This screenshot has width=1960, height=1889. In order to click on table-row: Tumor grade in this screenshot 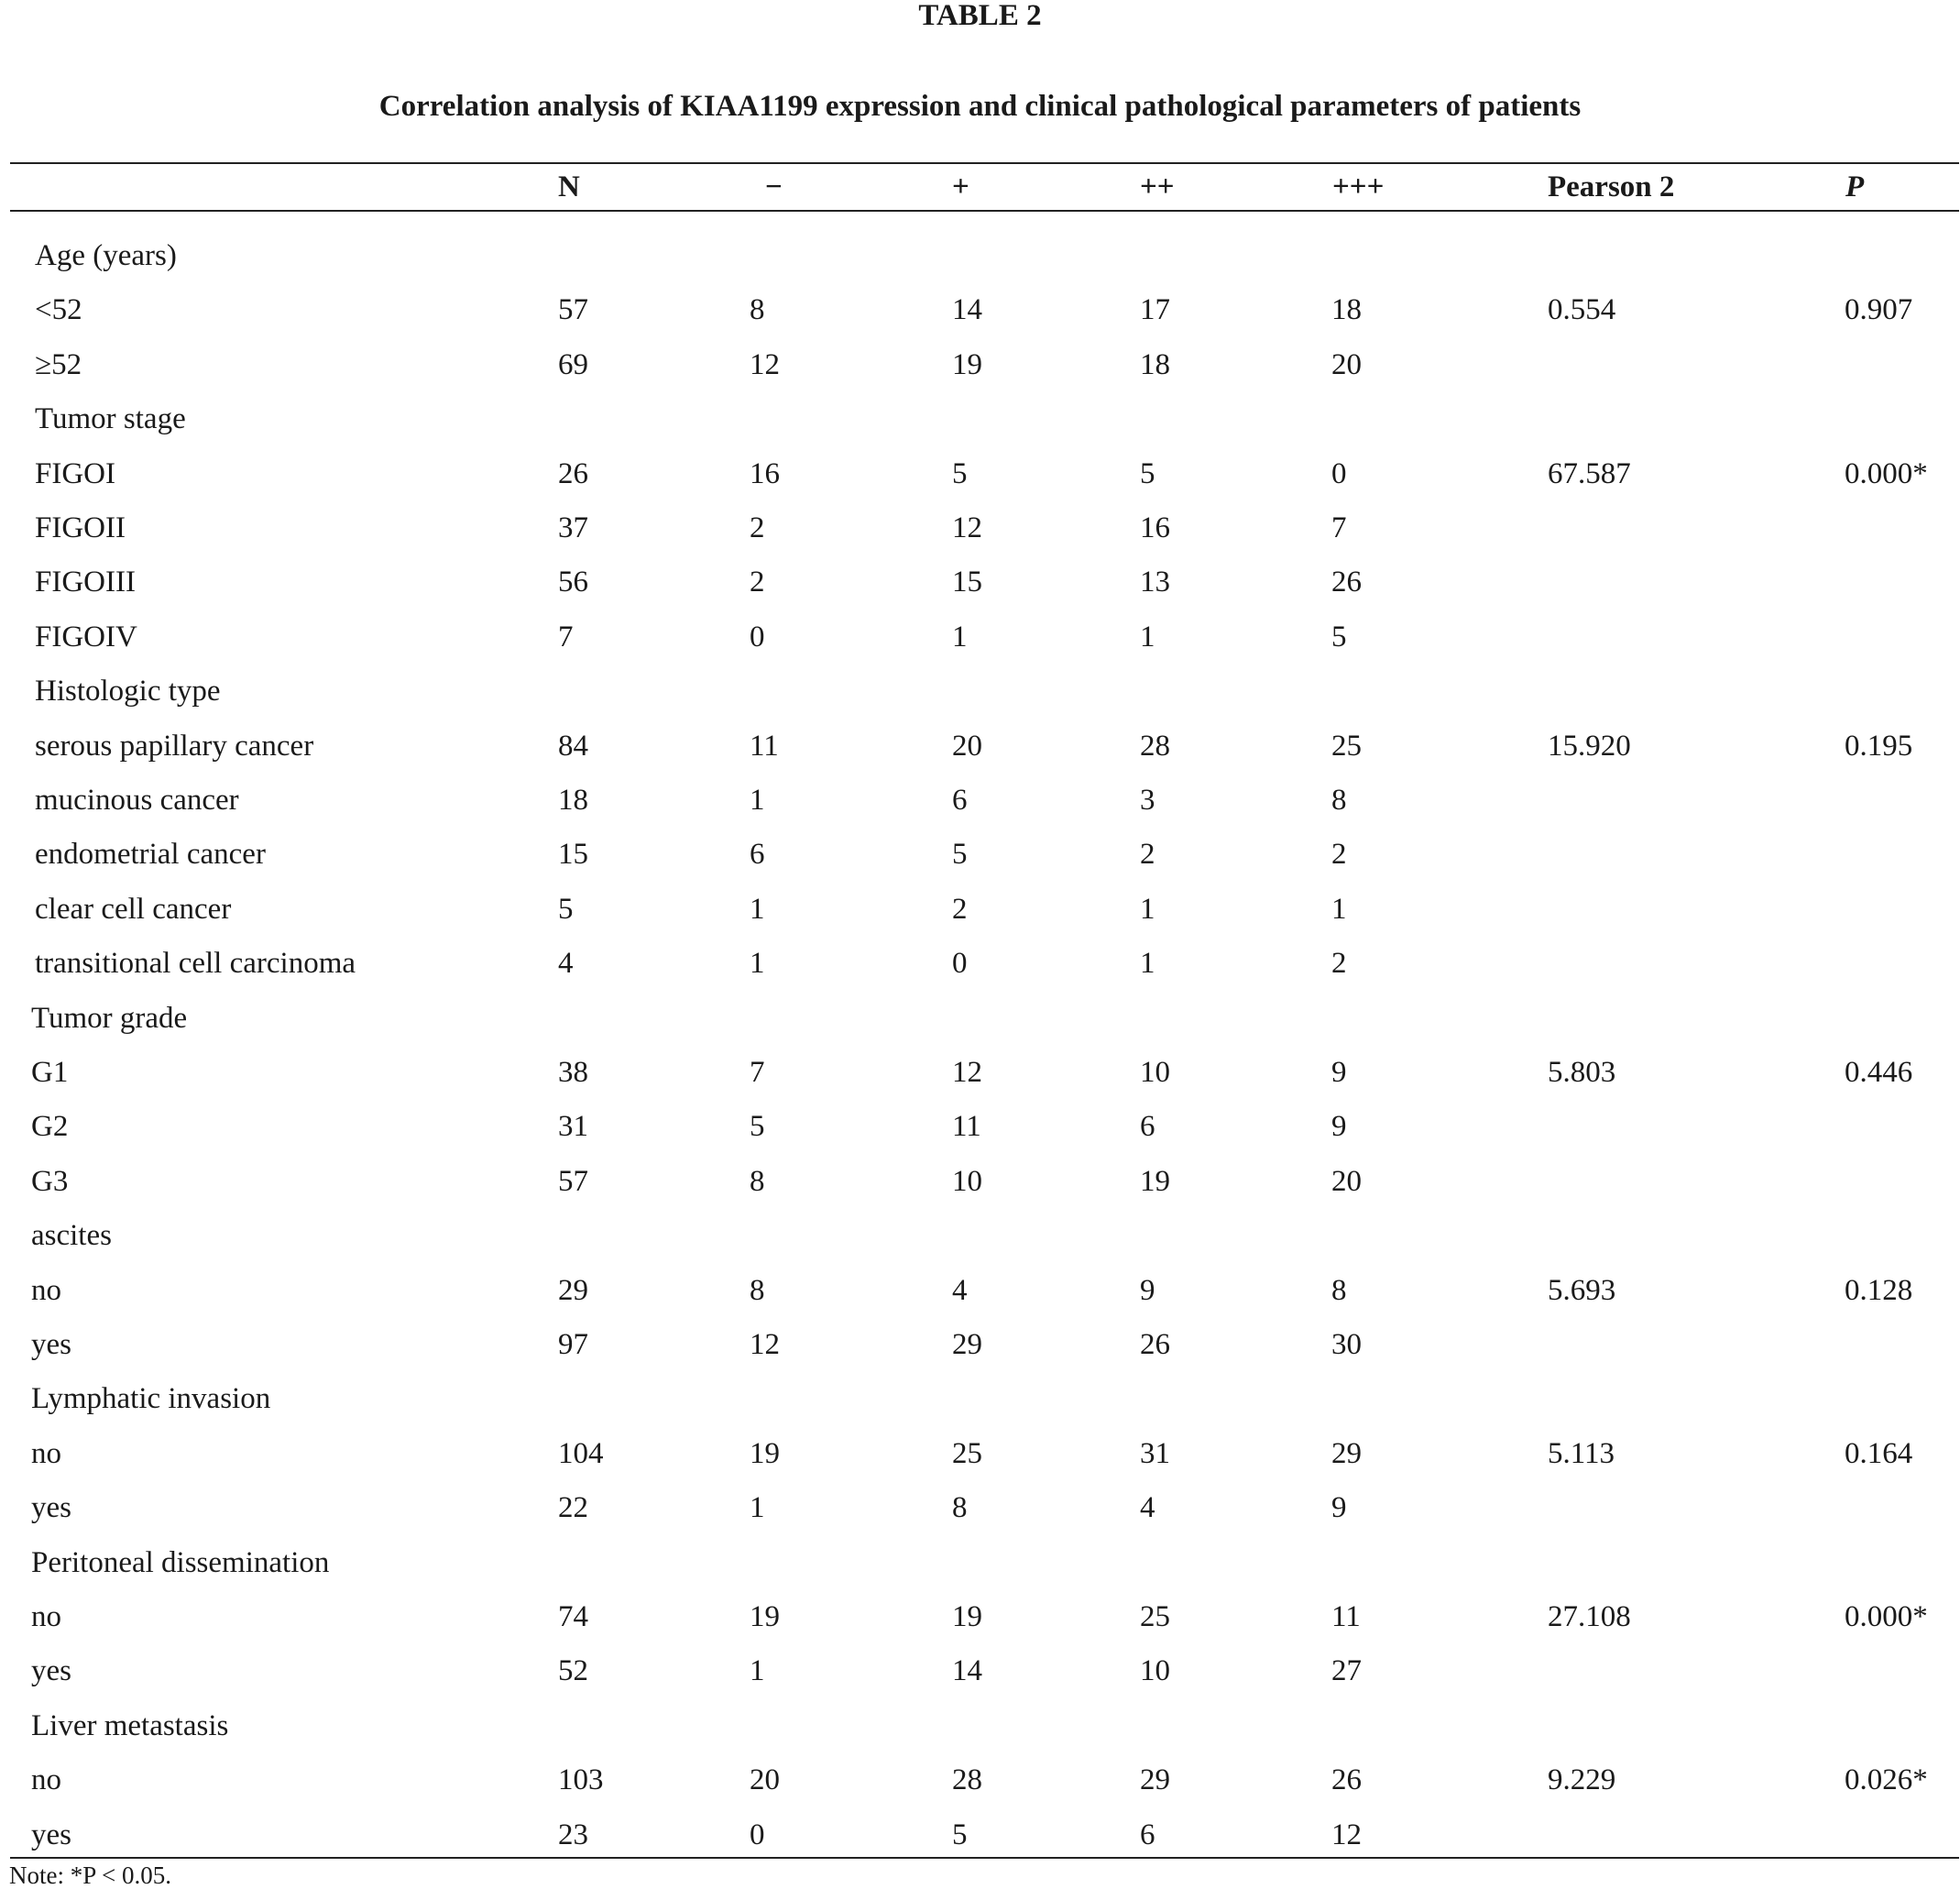, I will do `click(980, 1019)`.